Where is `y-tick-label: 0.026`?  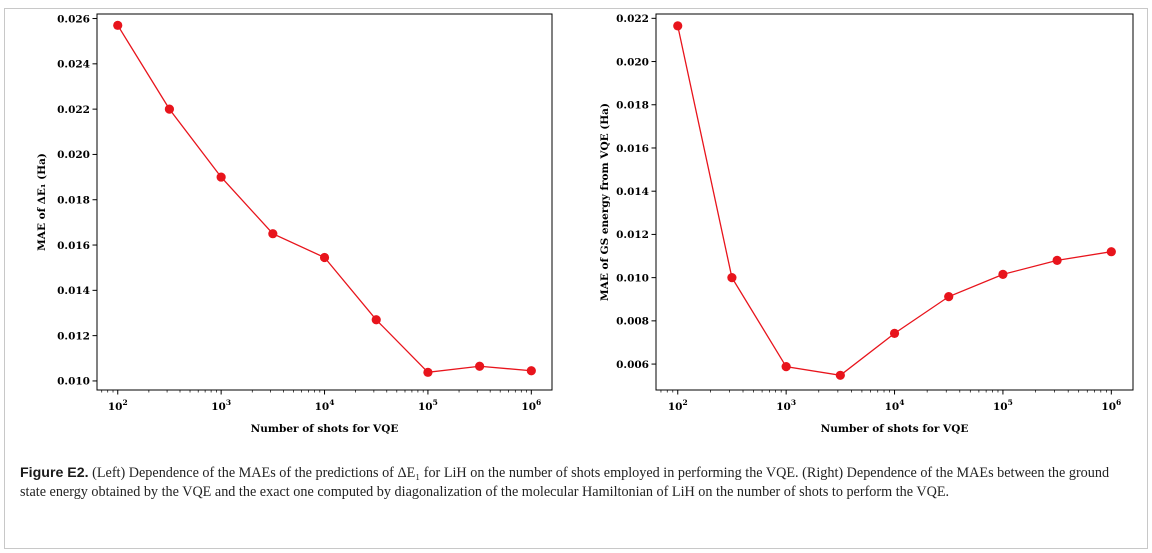
y-tick-label: 0.026 is located at coordinates (73, 19).